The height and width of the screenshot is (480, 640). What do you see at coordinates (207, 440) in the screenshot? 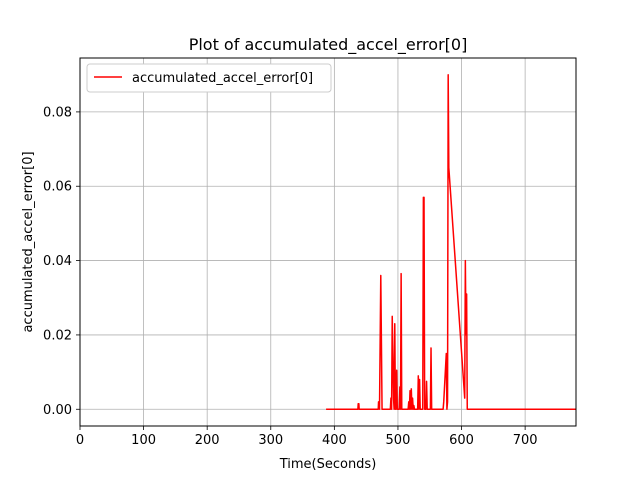
I see `x-tick-label: 200` at bounding box center [207, 440].